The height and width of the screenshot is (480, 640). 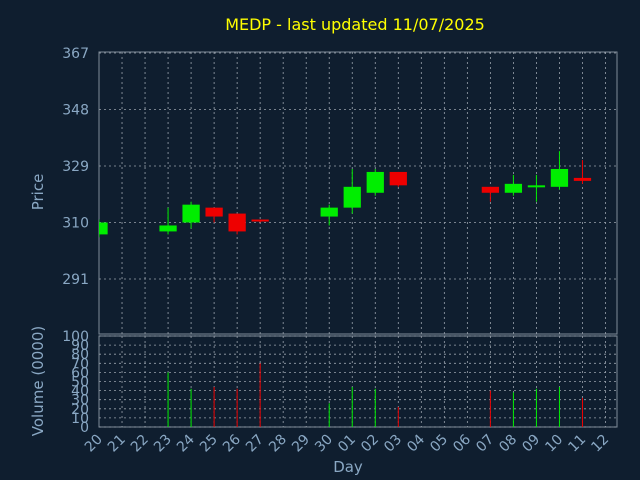 I want to click on volume-tick-label: 70, so click(x=80, y=364).